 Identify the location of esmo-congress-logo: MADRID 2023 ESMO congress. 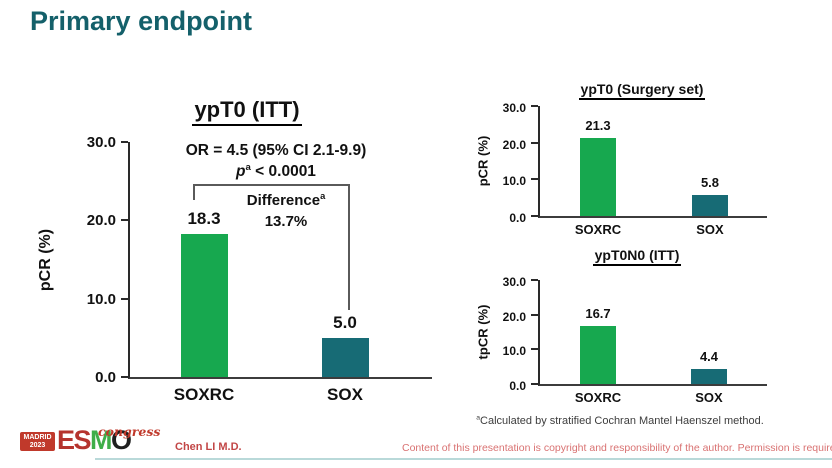
(95, 440).